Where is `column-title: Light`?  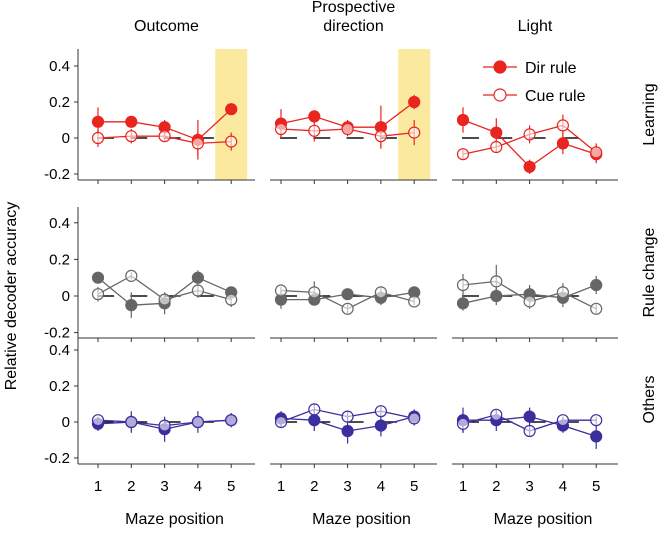
column-title: Light is located at coordinates (535, 26).